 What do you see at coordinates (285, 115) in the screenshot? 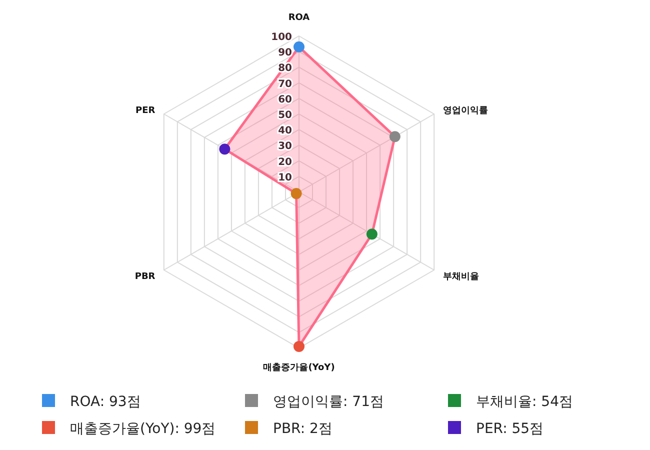
I see `y-tick-label: 50` at bounding box center [285, 115].